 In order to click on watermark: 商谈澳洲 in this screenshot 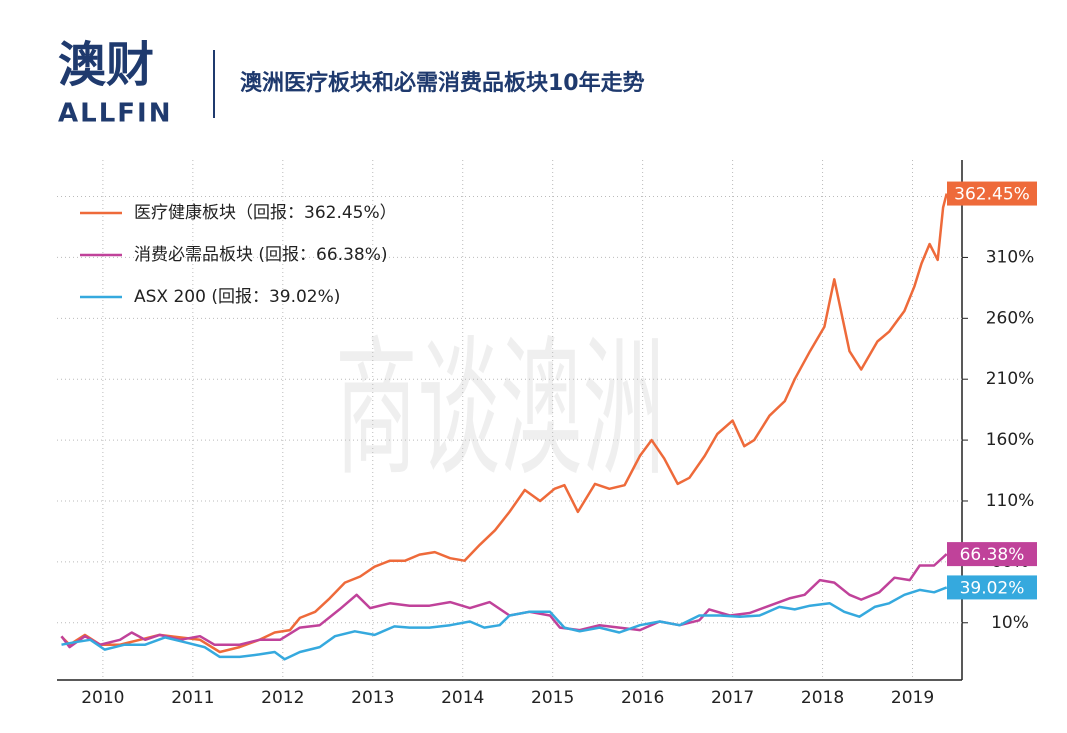, I will do `click(500, 410)`.